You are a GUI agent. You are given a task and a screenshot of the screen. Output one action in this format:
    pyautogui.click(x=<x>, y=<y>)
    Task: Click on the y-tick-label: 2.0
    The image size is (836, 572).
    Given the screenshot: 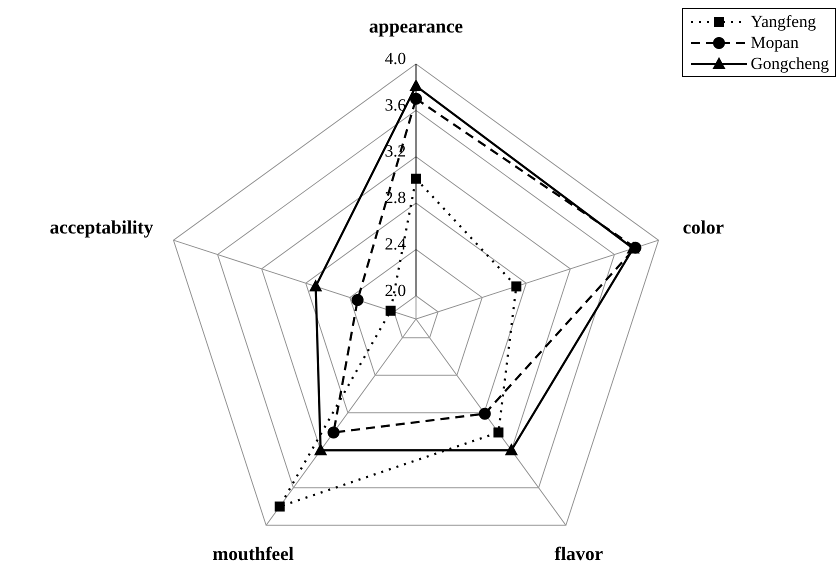 What is the action you would take?
    pyautogui.click(x=395, y=290)
    